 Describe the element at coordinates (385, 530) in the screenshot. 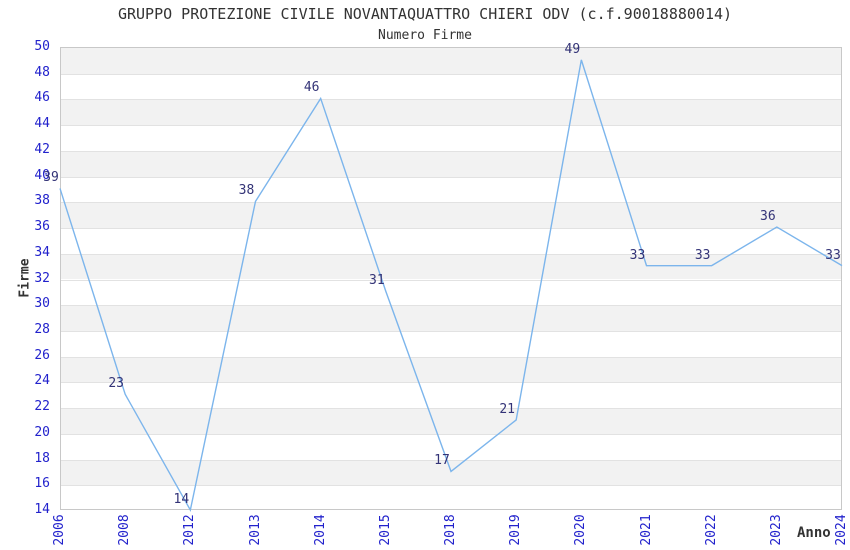

I see `x-tick-label: 2015` at that location.